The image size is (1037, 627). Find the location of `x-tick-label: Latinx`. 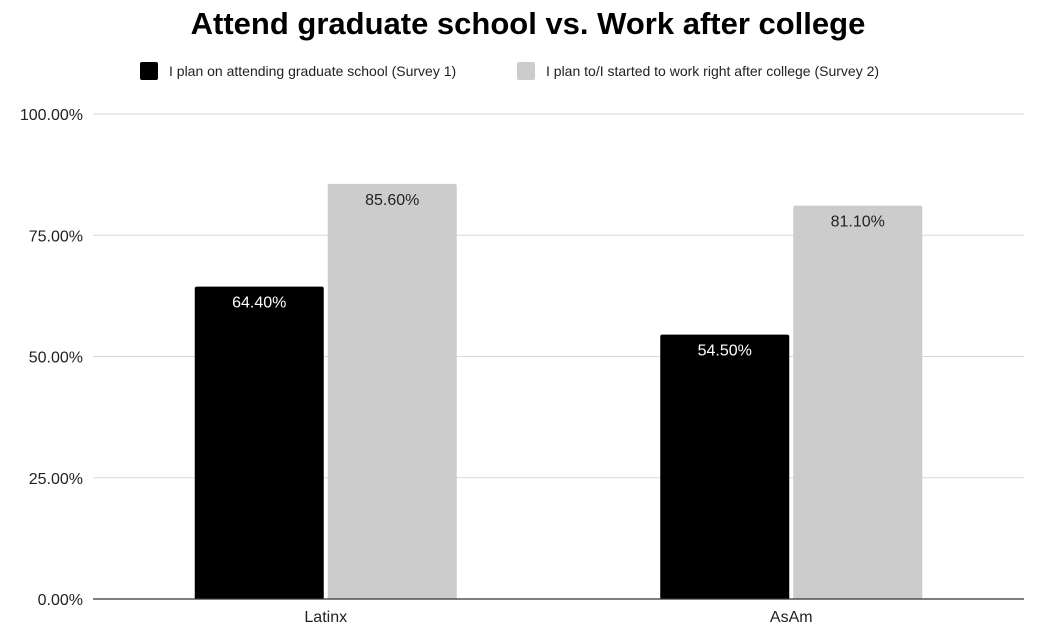

x-tick-label: Latinx is located at coordinates (325, 617).